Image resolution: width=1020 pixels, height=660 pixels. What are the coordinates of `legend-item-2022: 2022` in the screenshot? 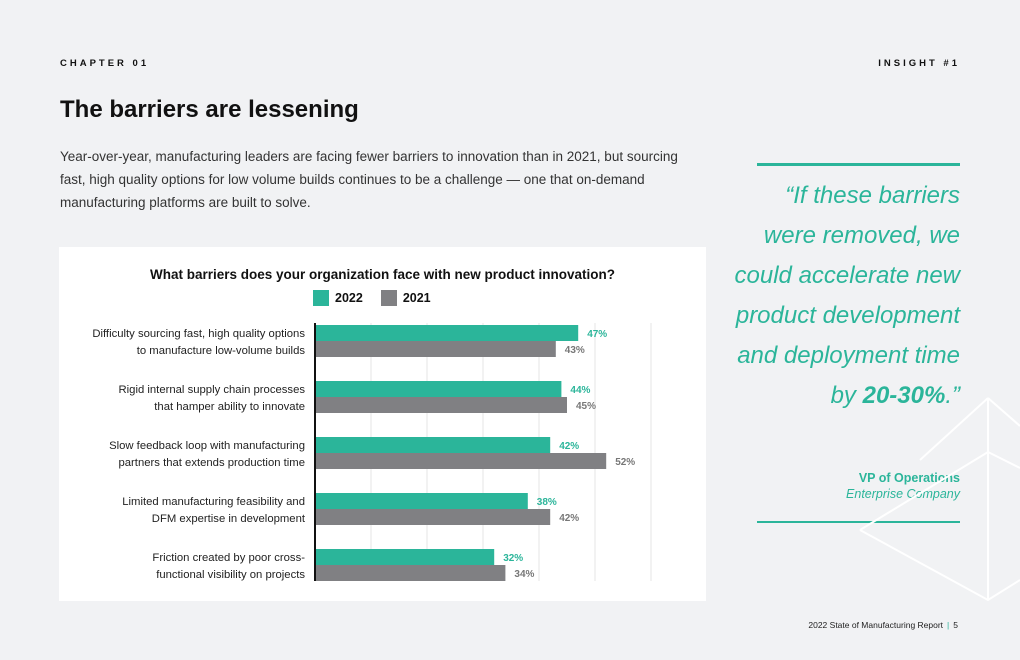 It's located at (338, 298).